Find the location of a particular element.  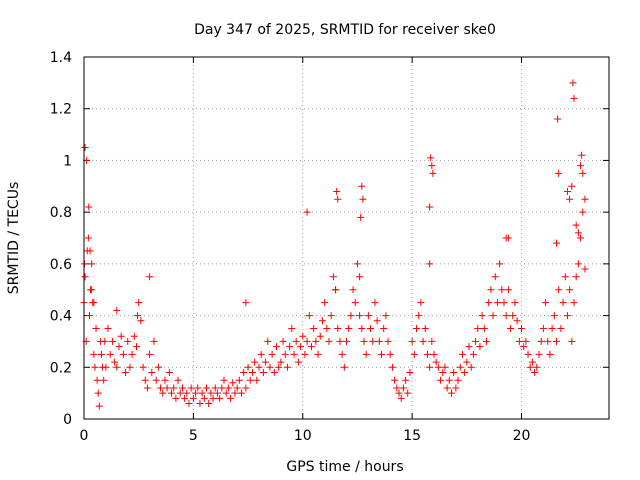

y-tick-label: 0 is located at coordinates (67, 420).